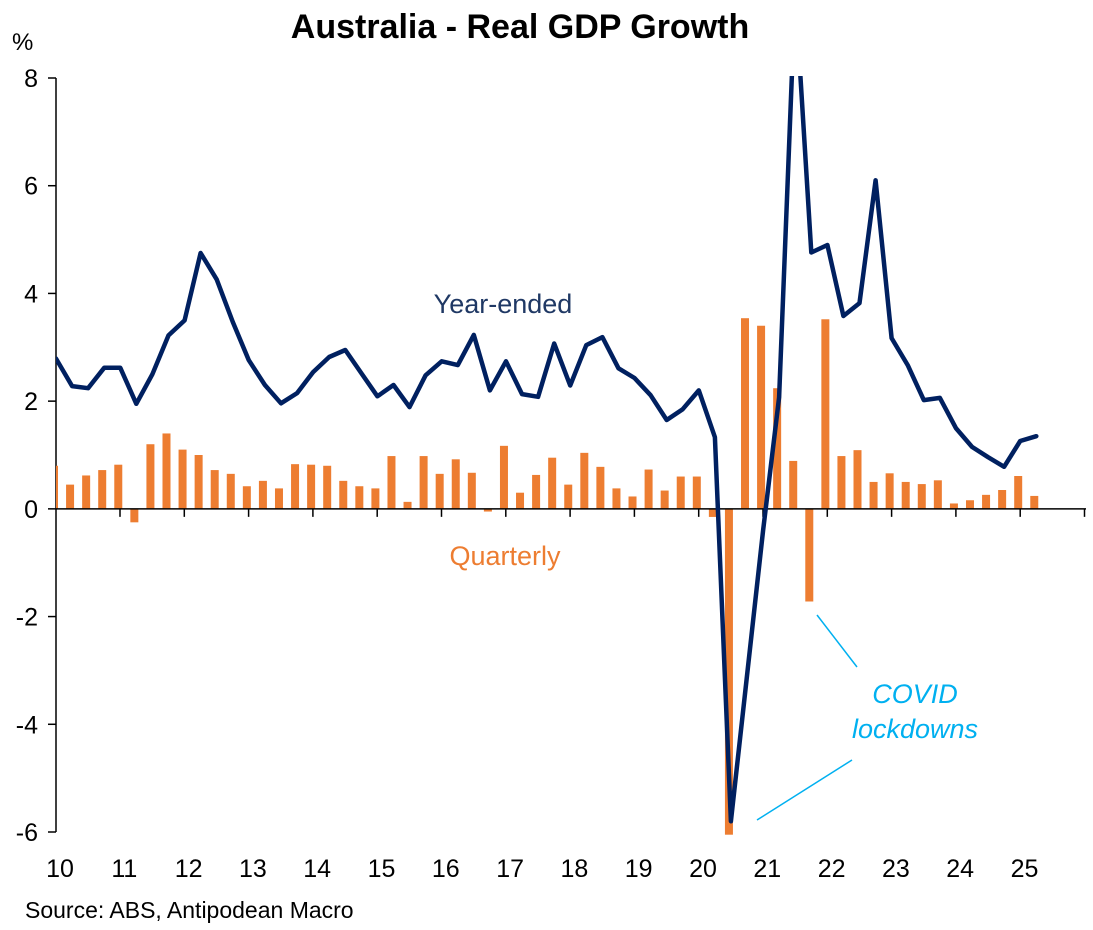 The image size is (1093, 930). Describe the element at coordinates (915, 694) in the screenshot. I see `covid-annotation-line1: COVID` at that location.